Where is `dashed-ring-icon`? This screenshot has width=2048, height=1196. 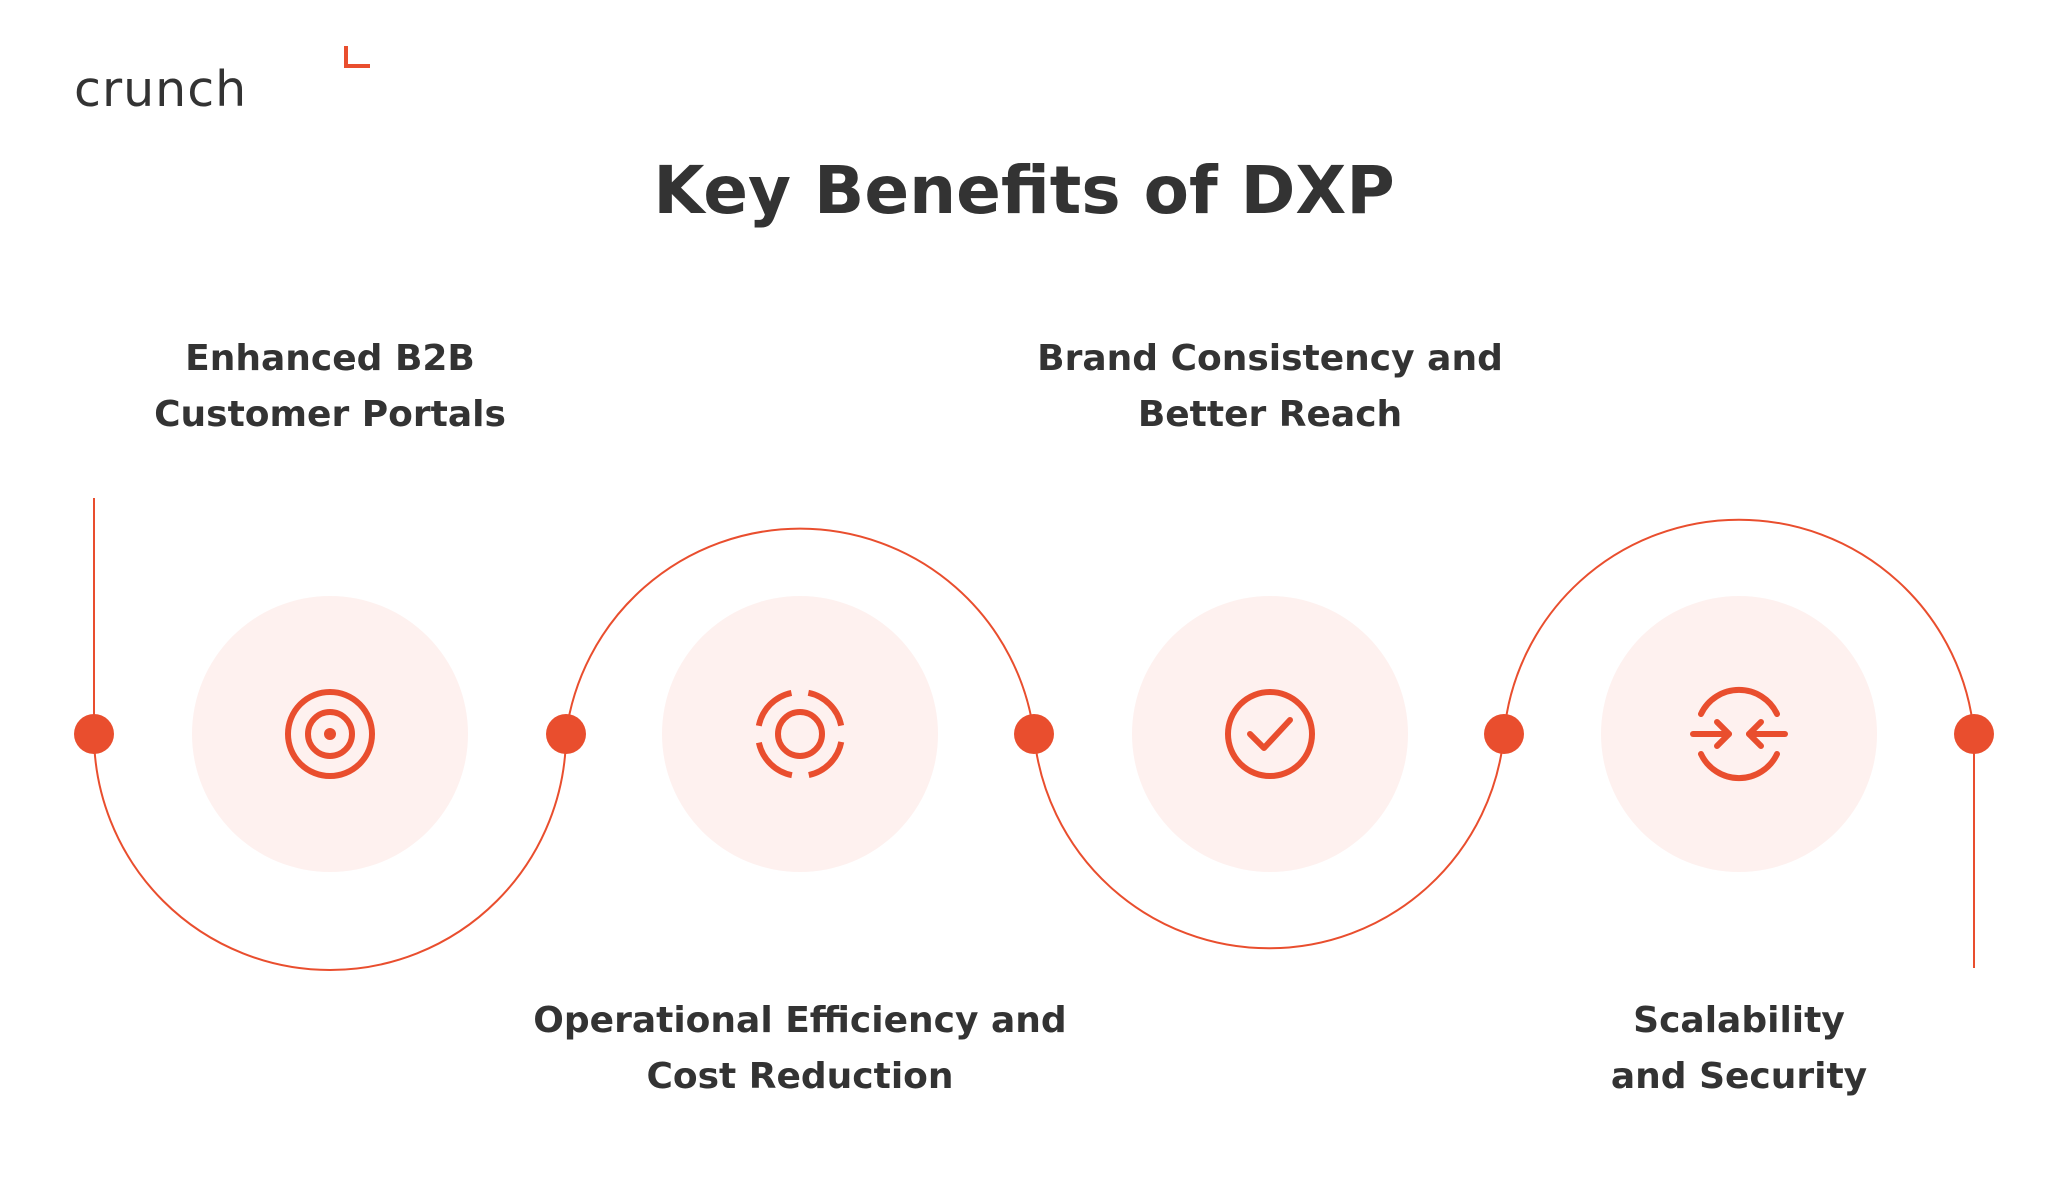 dashed-ring-icon is located at coordinates (800, 734).